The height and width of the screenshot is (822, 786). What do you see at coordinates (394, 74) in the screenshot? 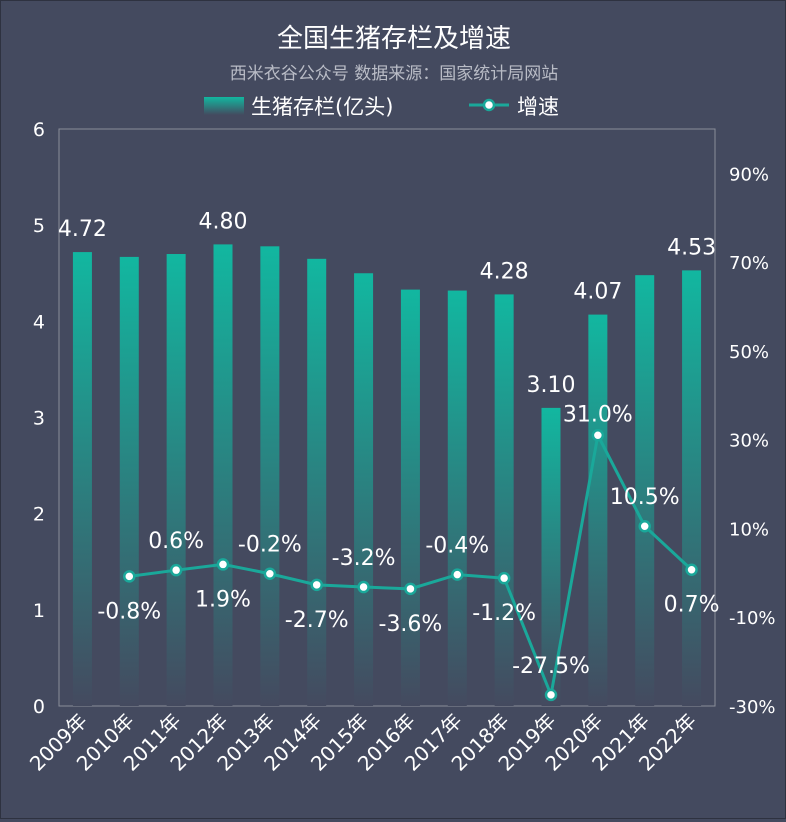
I see `chart-subtitle: 西米衣谷公众号 数据来源：国家统计局网站` at bounding box center [394, 74].